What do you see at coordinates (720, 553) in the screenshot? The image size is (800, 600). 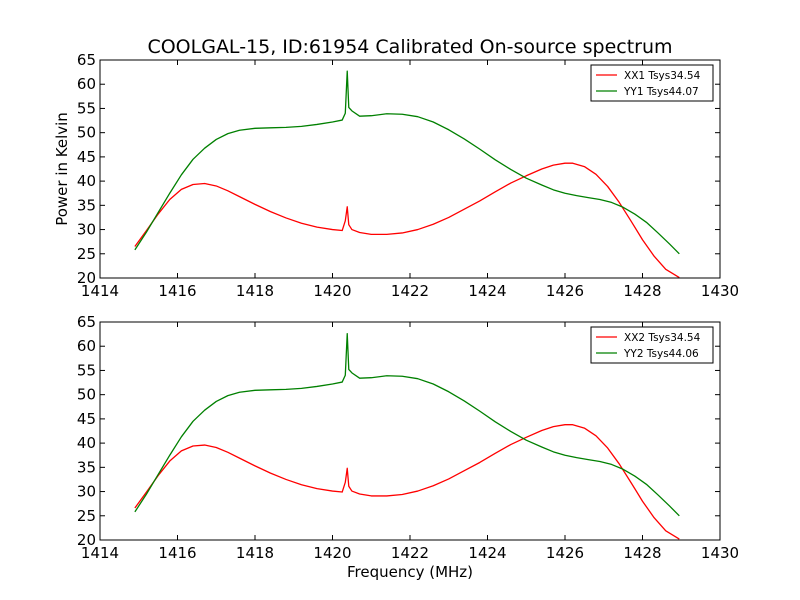 I see `bottom-x-tick-label: 1430` at bounding box center [720, 553].